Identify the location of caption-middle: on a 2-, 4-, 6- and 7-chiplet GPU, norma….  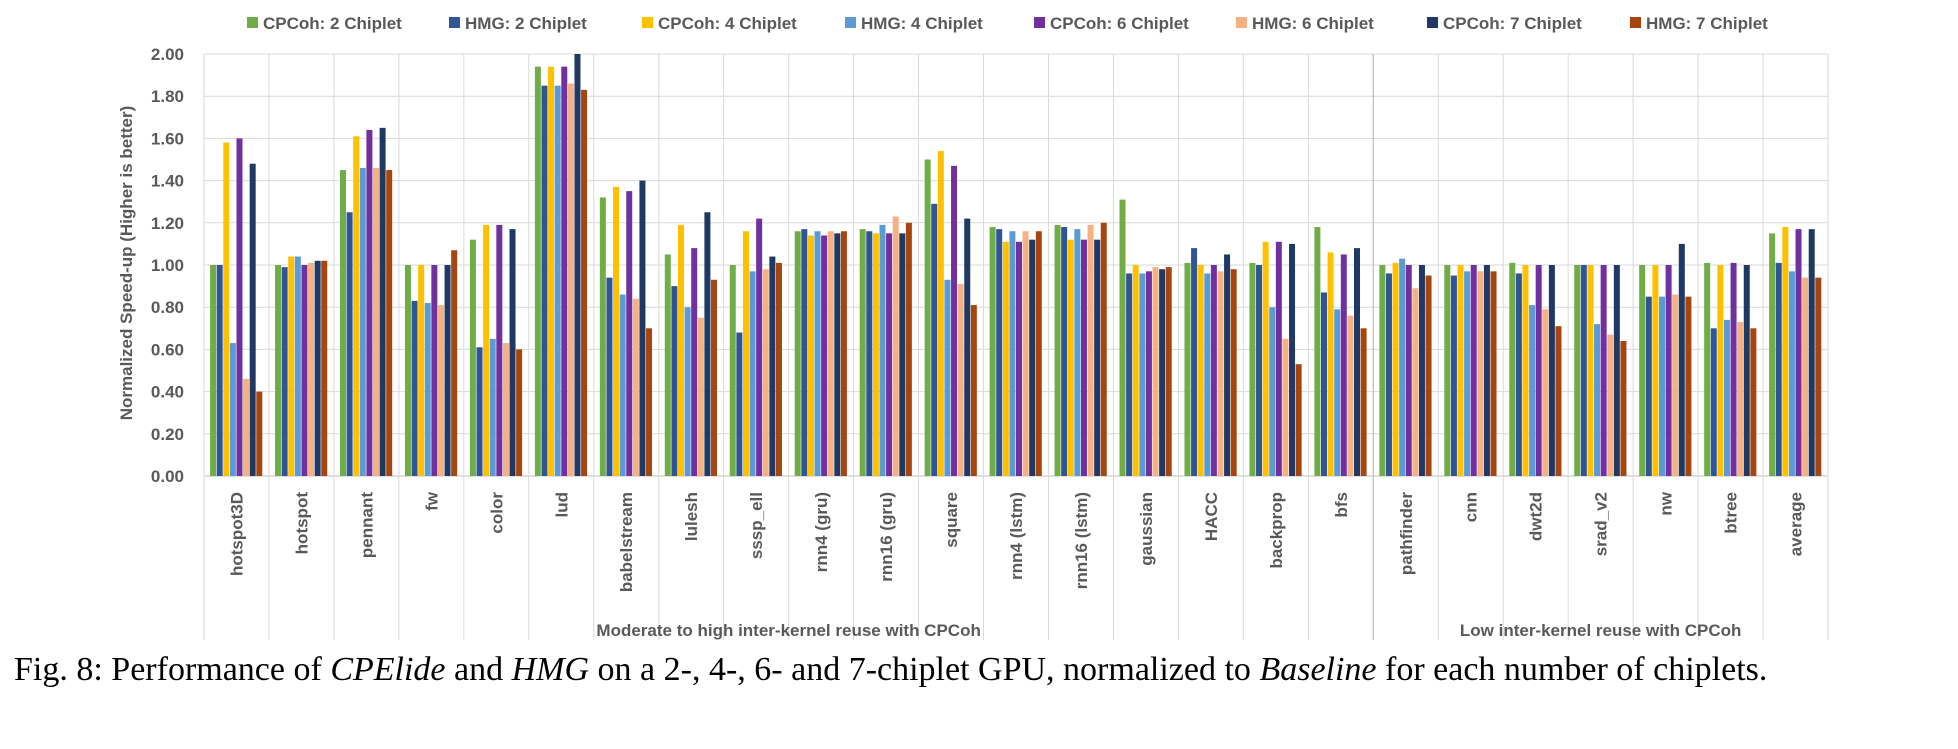
(924, 669).